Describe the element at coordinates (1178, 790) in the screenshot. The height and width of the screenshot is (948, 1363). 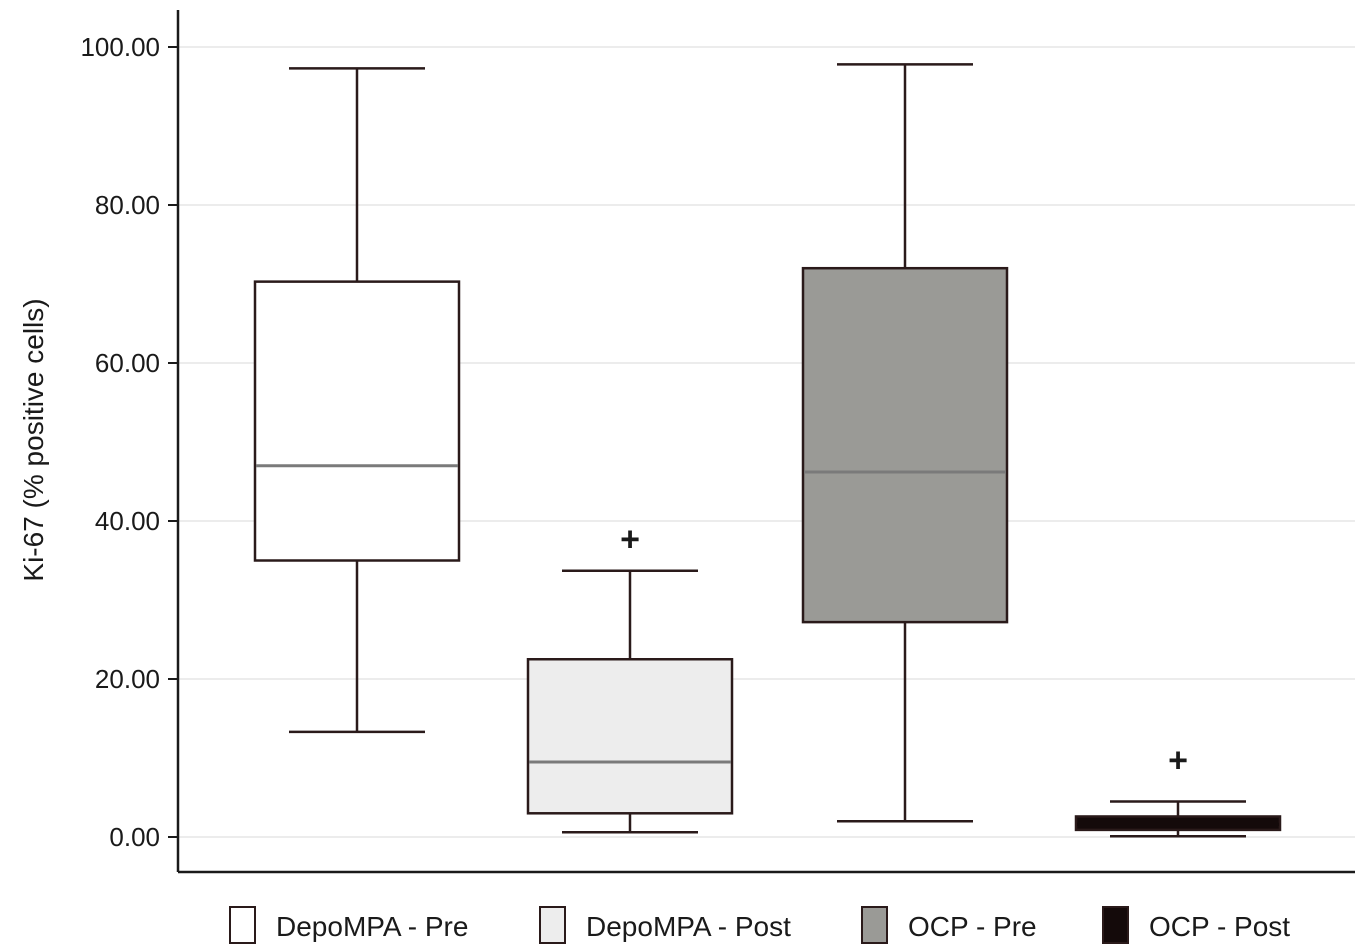
I see `box-group-3: +` at that location.